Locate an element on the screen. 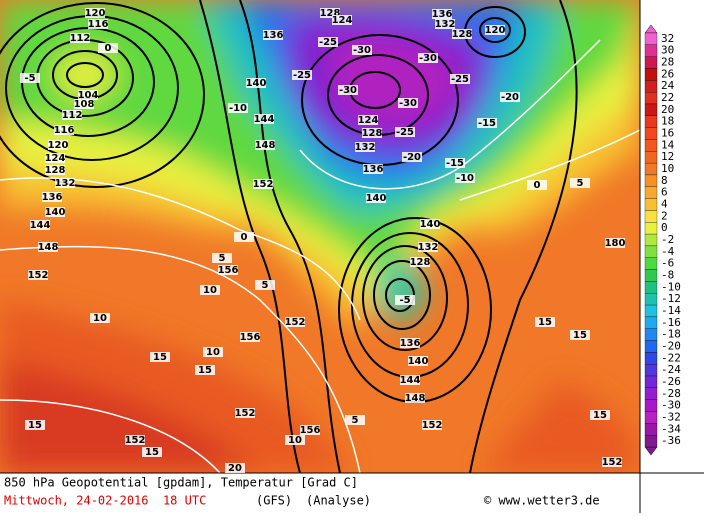 Image resolution: width=704 pixels, height=517 pixels. colorbar-label: 22 is located at coordinates (667, 97).